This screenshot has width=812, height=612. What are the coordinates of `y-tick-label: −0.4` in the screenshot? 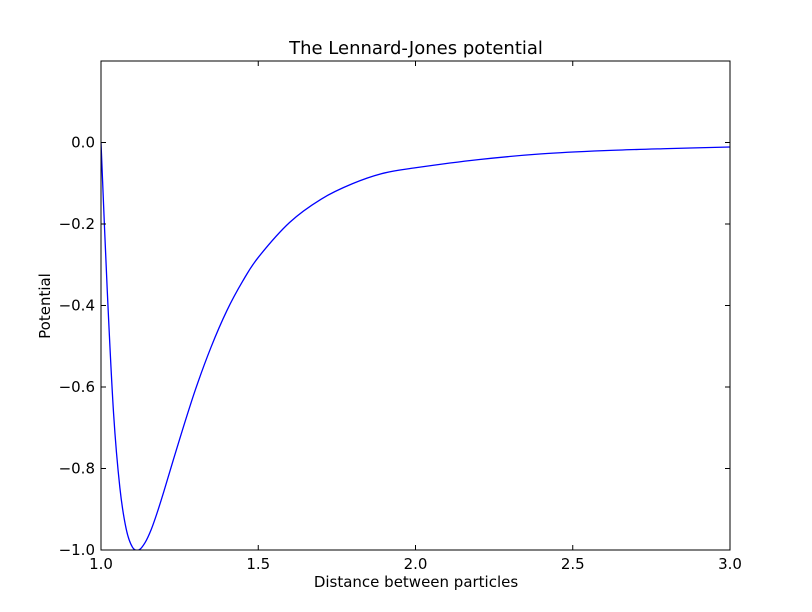 It's located at (77, 306).